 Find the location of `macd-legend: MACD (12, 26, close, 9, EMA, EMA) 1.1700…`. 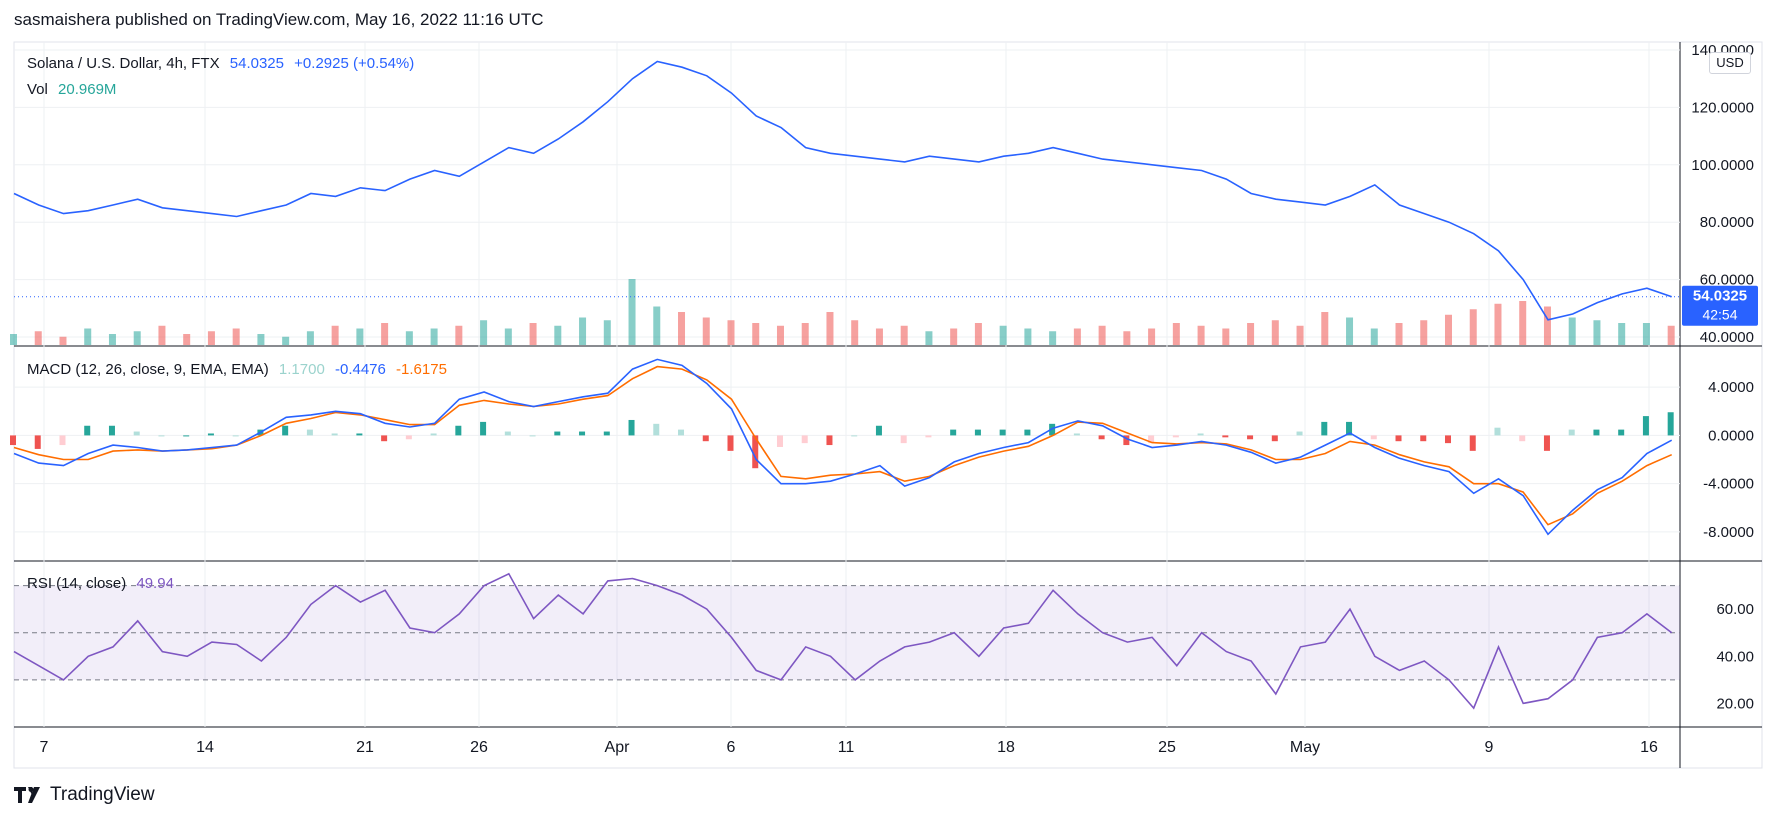

macd-legend: MACD (12, 26, close, 9, EMA, EMA) 1.1700… is located at coordinates (240, 369).